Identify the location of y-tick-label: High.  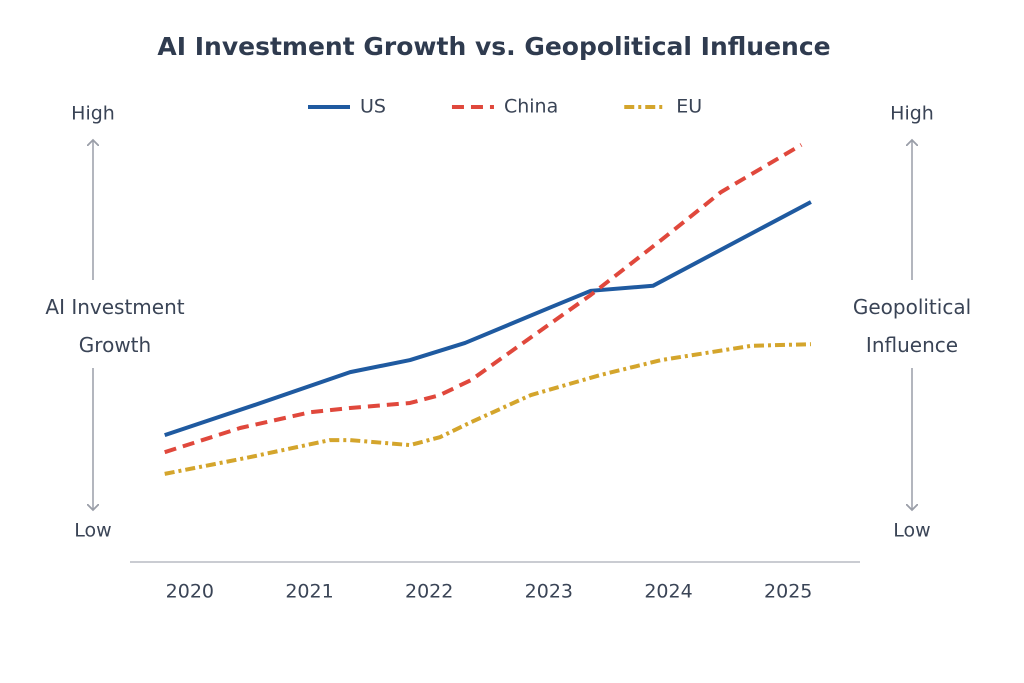
(93, 114).